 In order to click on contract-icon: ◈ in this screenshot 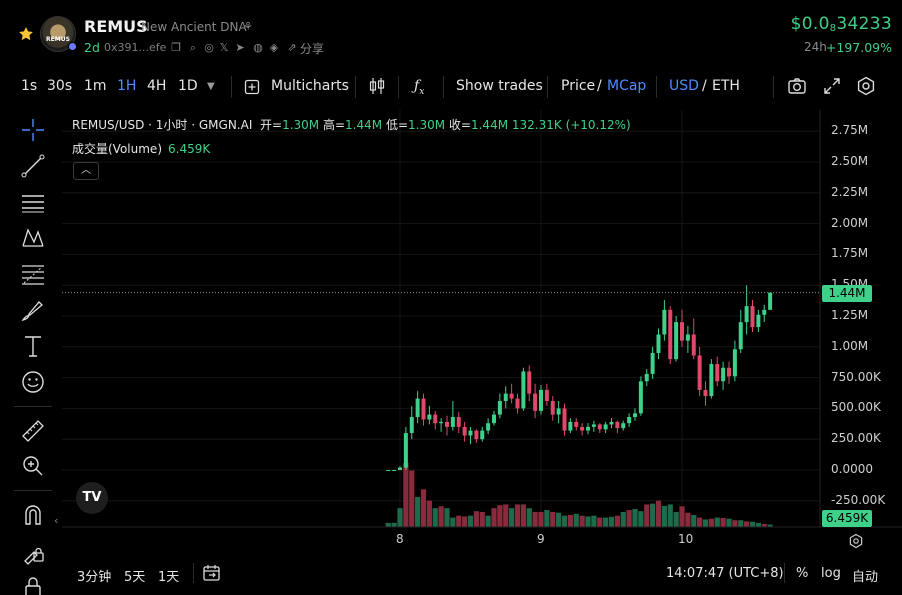, I will do `click(274, 47)`.